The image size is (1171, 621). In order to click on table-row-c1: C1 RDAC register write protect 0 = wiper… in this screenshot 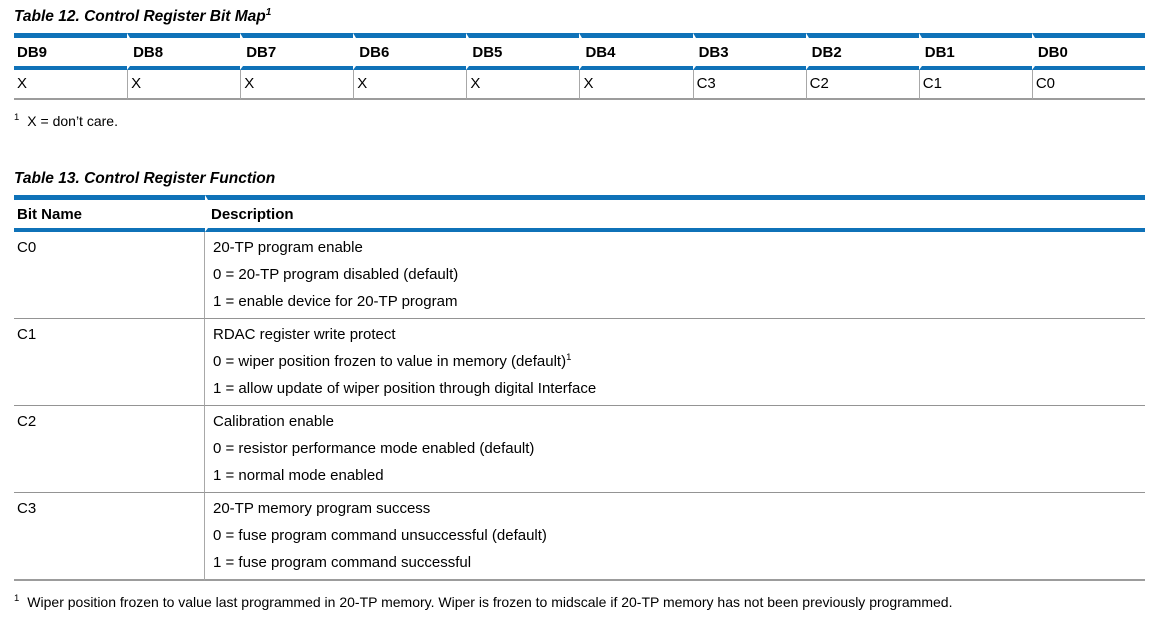, I will do `click(579, 362)`.